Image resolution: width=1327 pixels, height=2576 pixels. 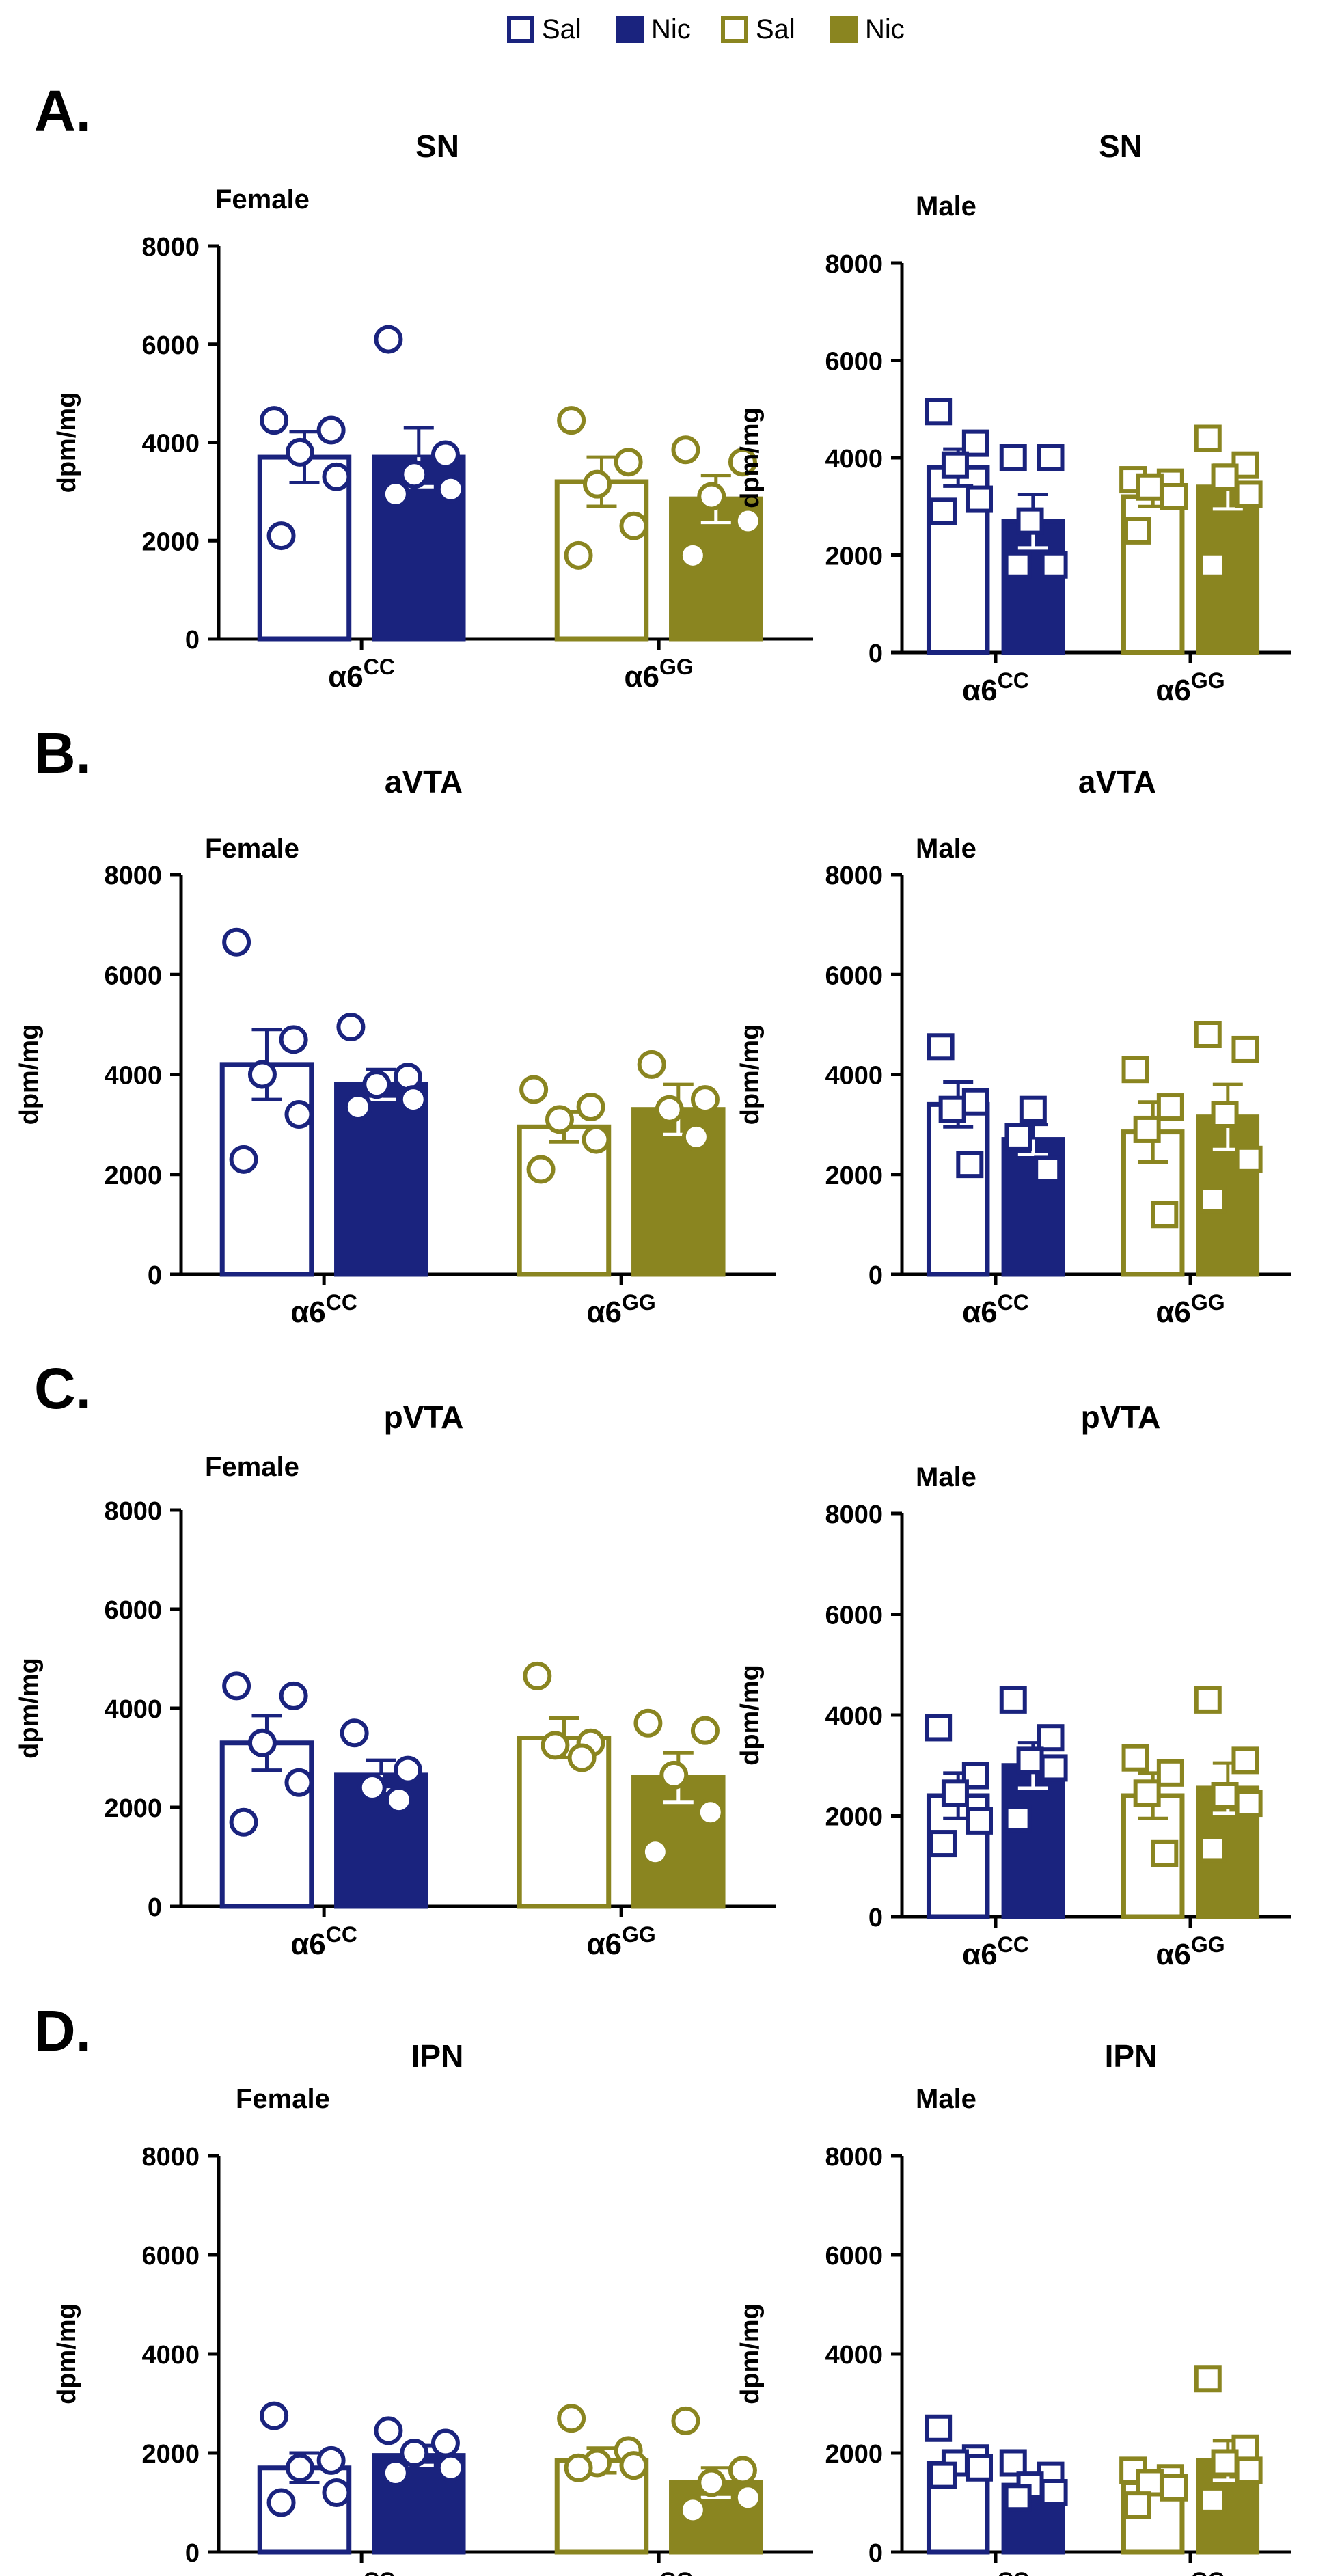 I want to click on chart-title: IPN, so click(x=1131, y=2056).